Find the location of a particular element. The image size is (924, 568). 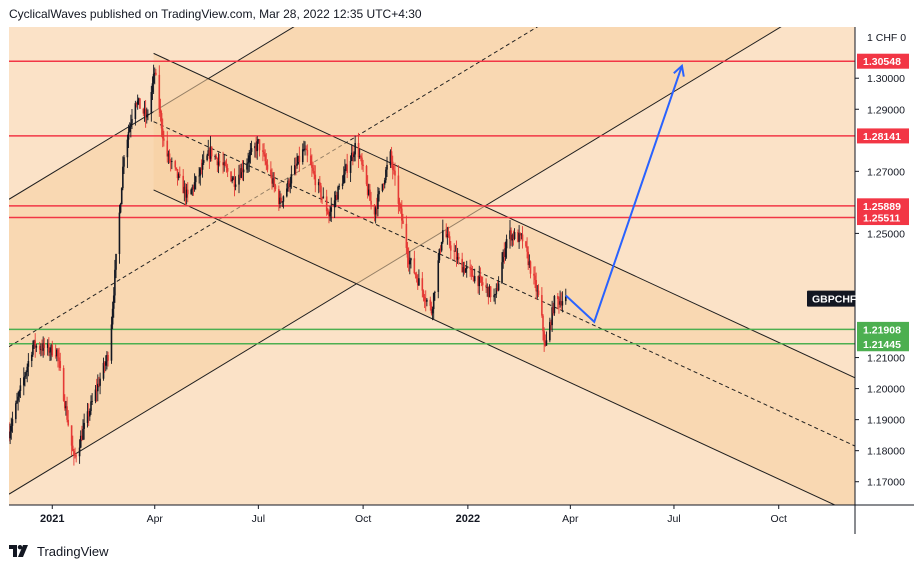

projection-layer is located at coordinates (625, 193).